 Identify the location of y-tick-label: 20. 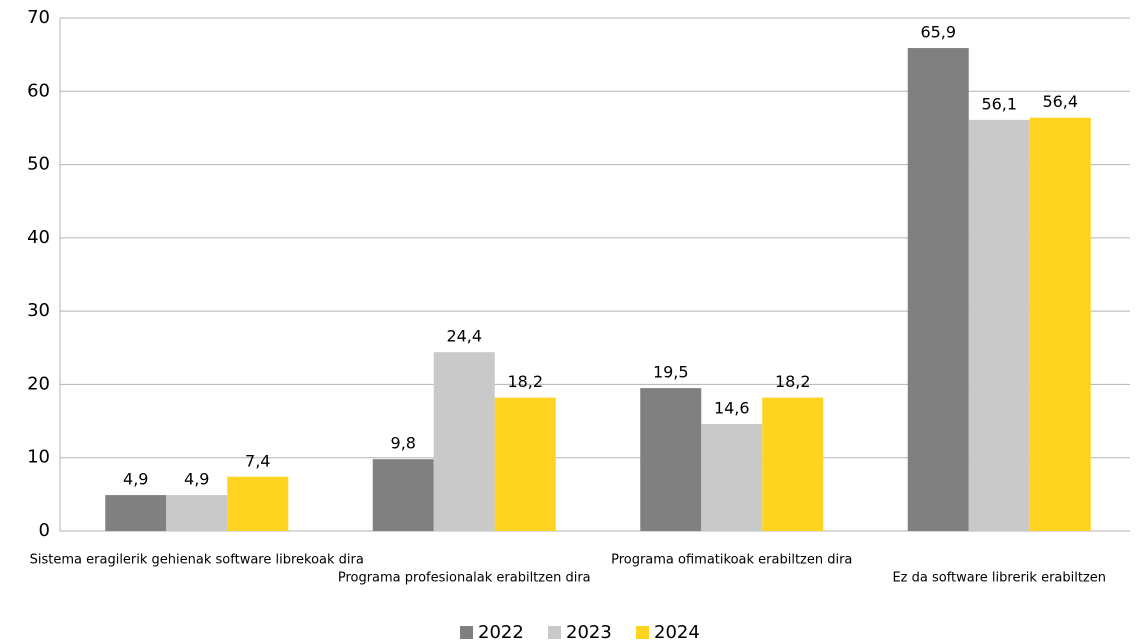
(38, 383).